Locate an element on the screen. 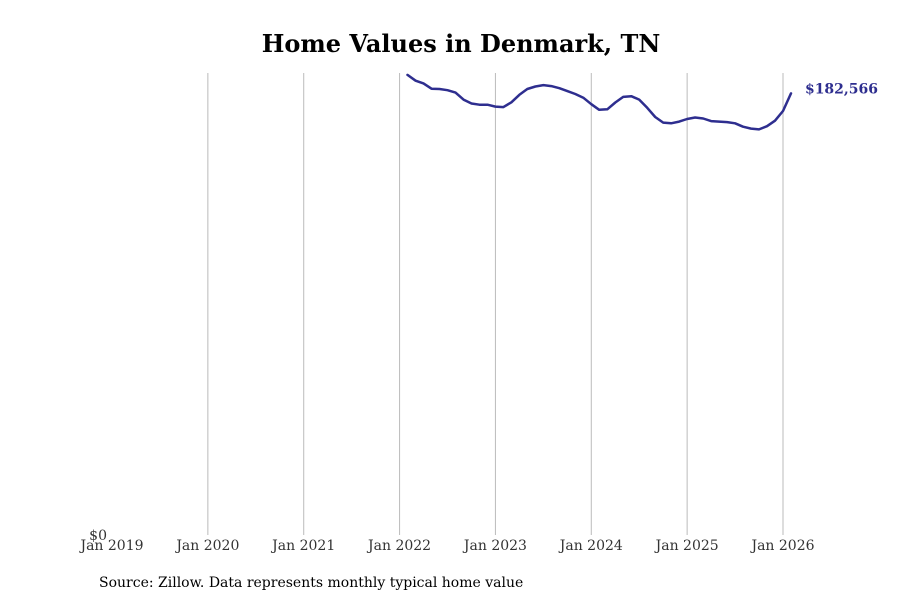 Image resolution: width=900 pixels, height=600 pixels. chart-title: Home Values in Denmark, TN is located at coordinates (461, 43).